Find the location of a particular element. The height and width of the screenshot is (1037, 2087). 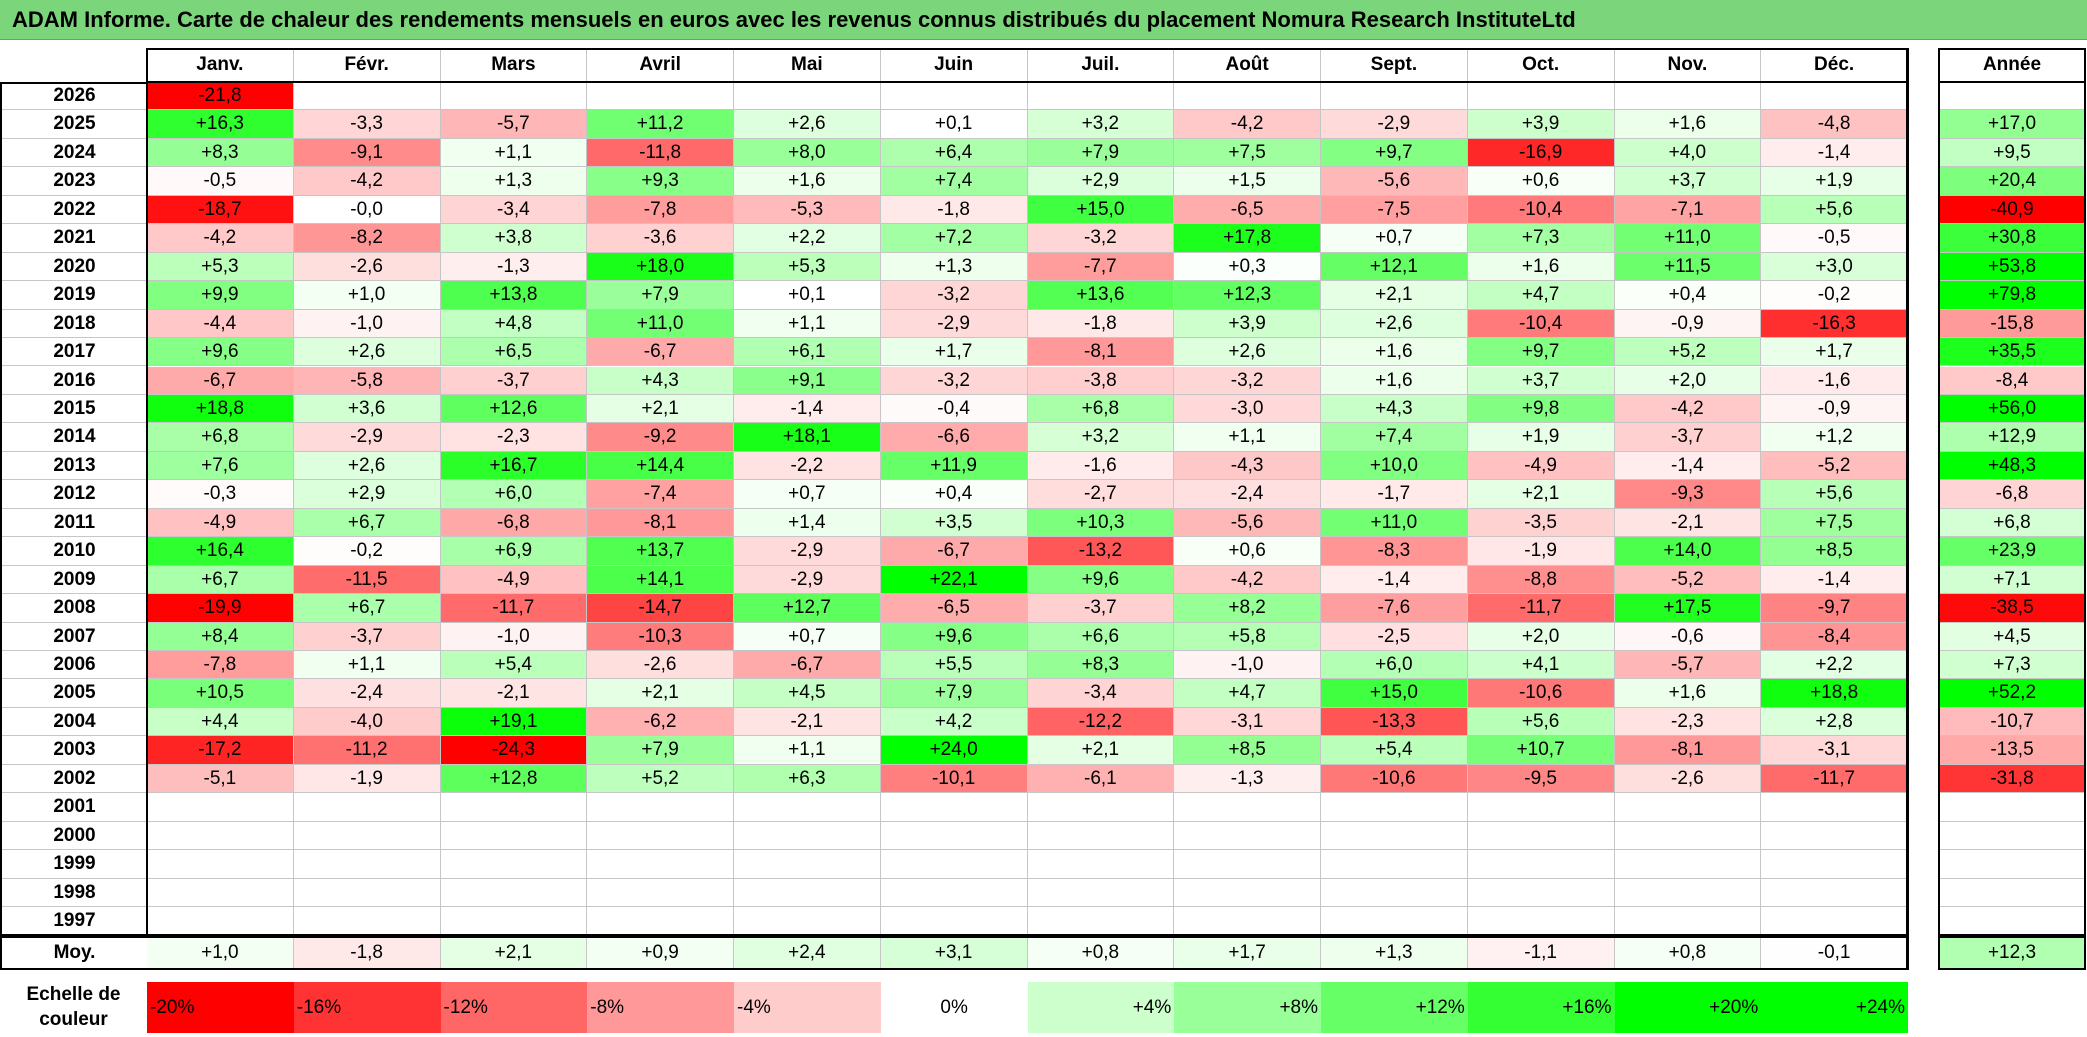

heatmap-cell-2020-3: -1,3 is located at coordinates (514, 267).